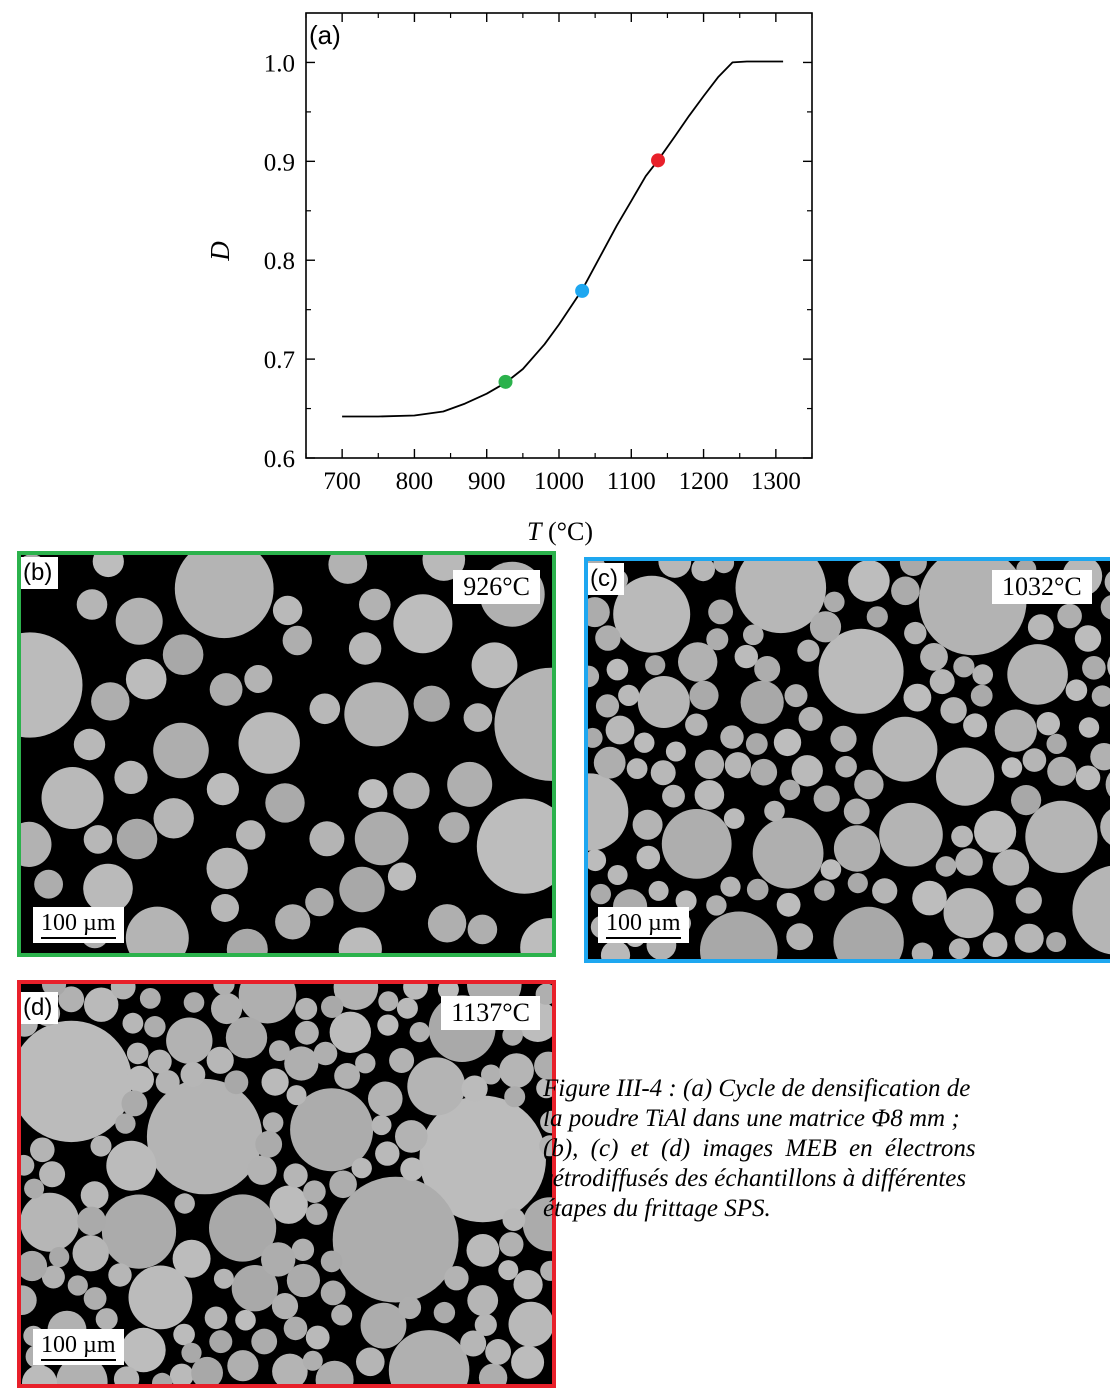  What do you see at coordinates (559, 481) in the screenshot?
I see `x-tick-label: 1000` at bounding box center [559, 481].